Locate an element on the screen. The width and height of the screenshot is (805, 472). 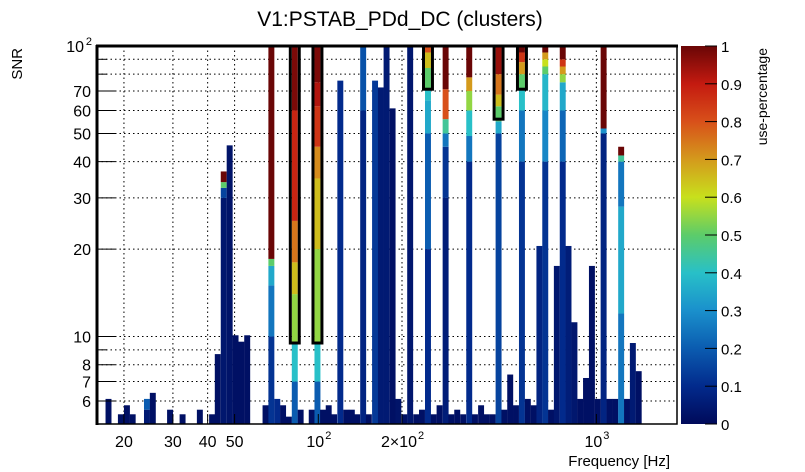
colorbar-tick-label: 0.3 is located at coordinates (731, 312).